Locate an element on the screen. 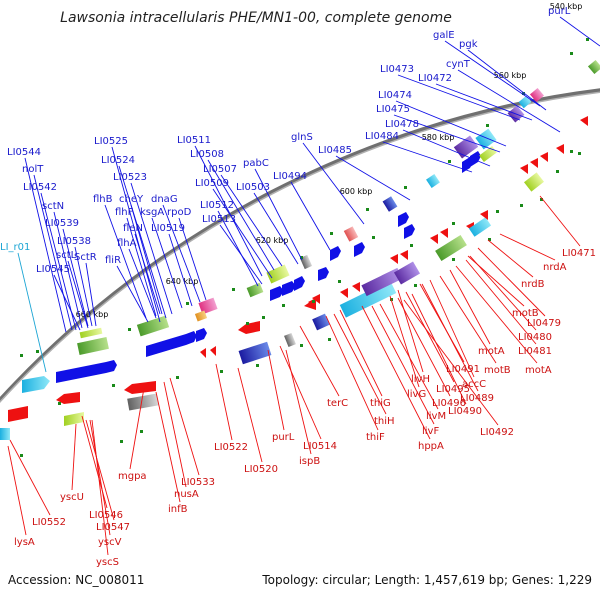  gene-label-li0524: LI0524 is located at coordinates (118, 160).